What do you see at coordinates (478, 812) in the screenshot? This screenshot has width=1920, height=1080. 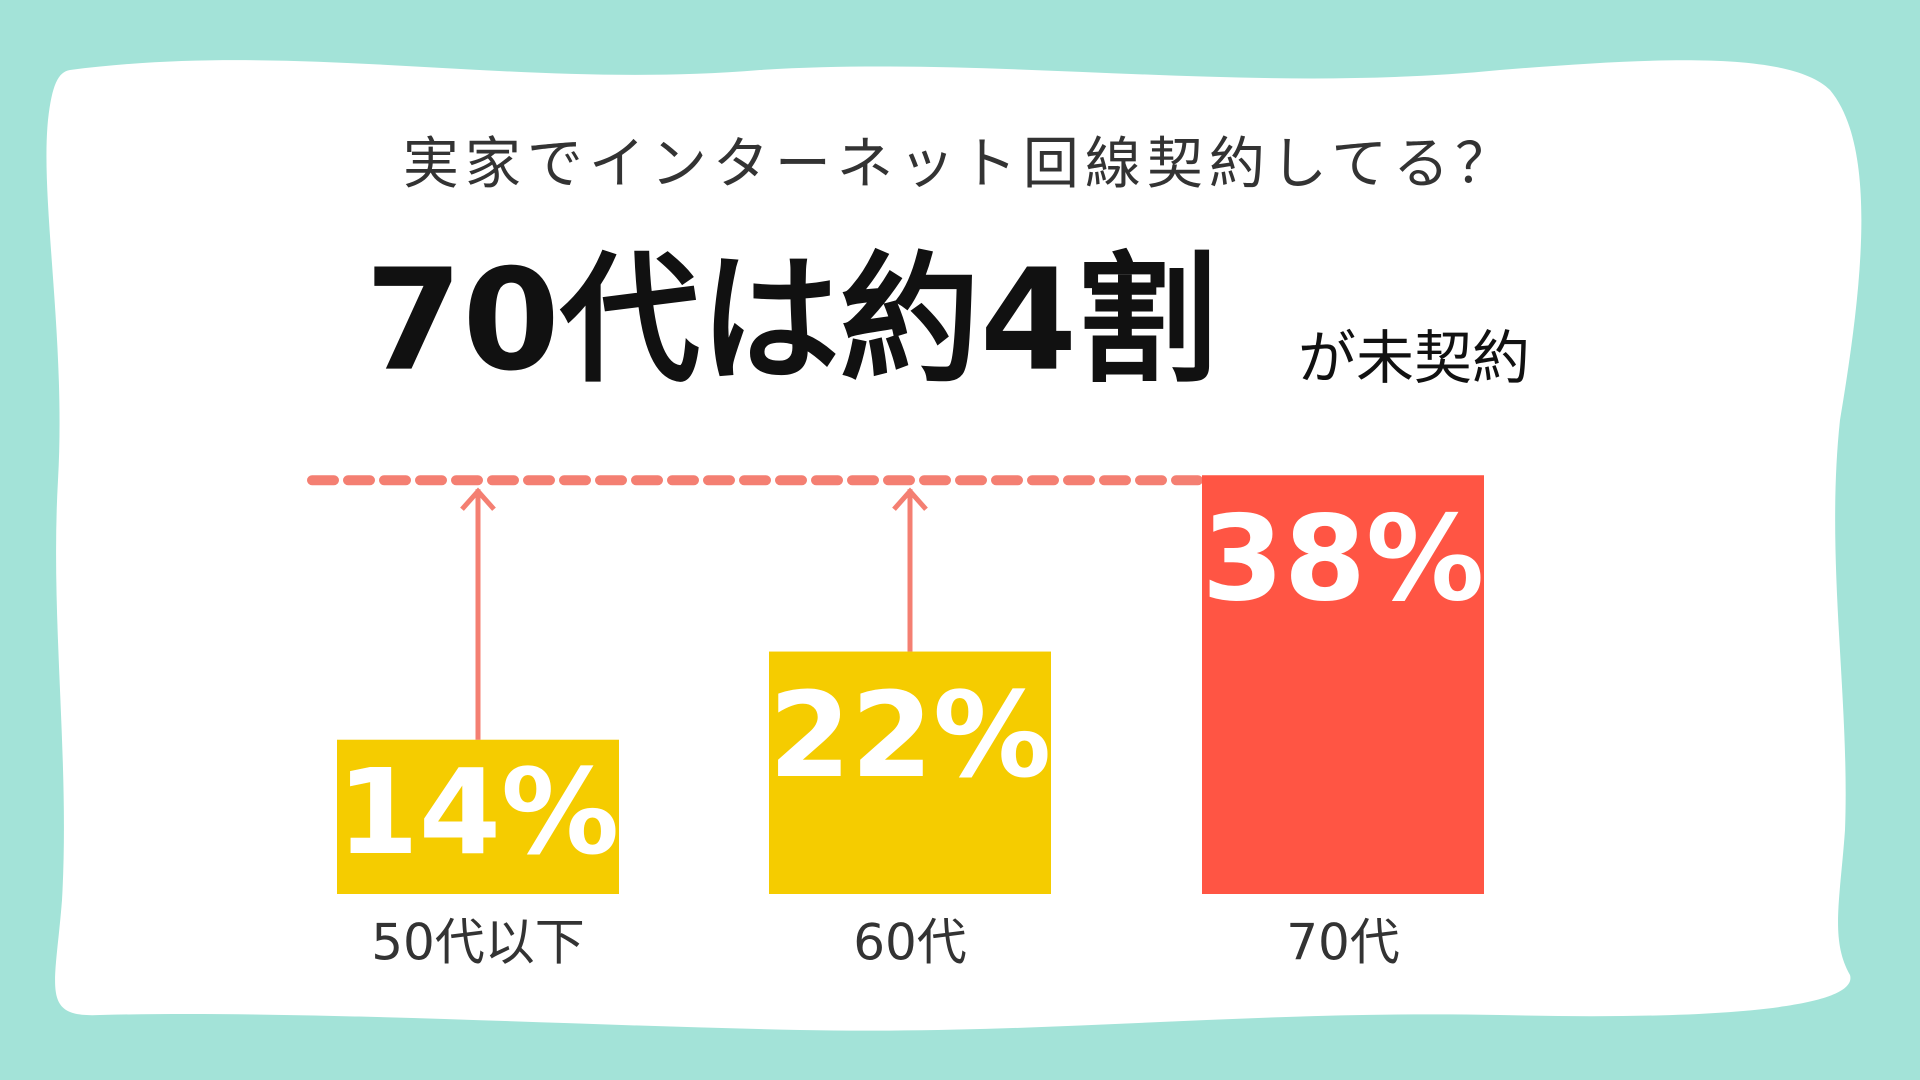 I see `value-label: 14%` at bounding box center [478, 812].